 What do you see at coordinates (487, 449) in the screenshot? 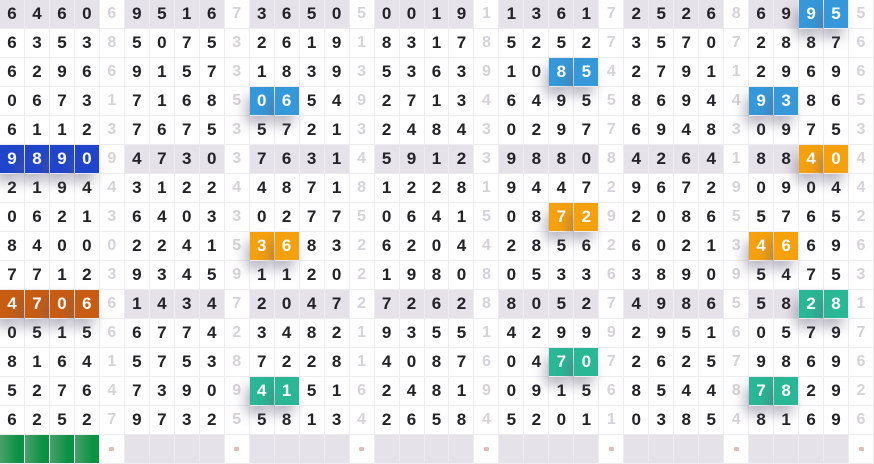
I see `summary-separator-cell` at bounding box center [487, 449].